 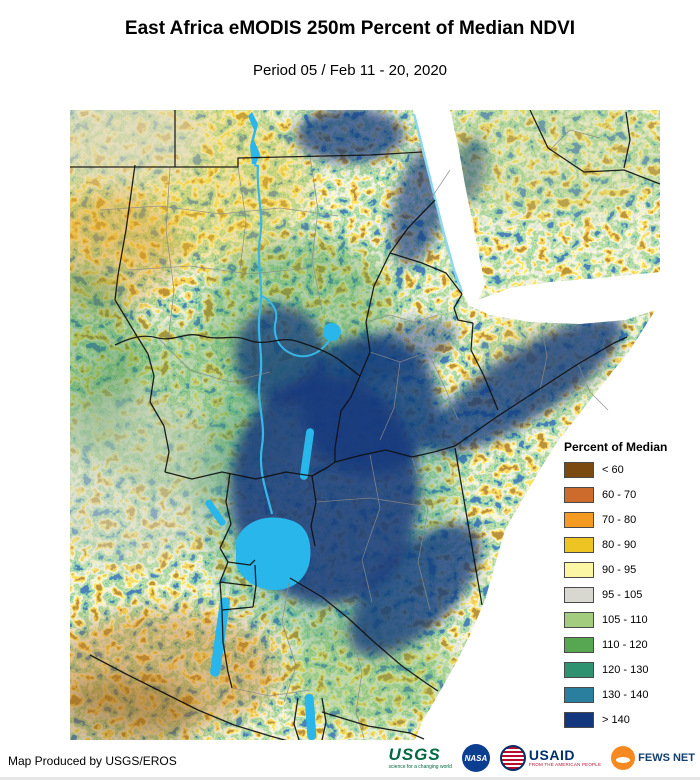 I want to click on nasa-logo: NASA, so click(x=475, y=758).